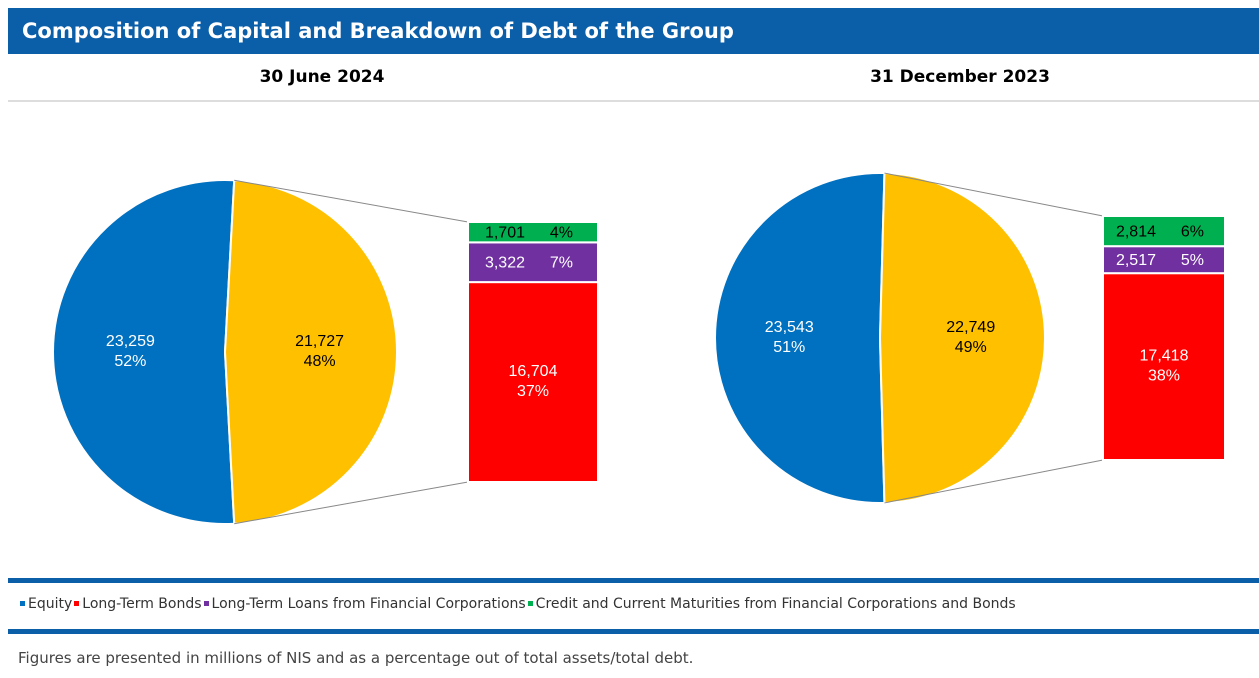 The height and width of the screenshot is (678, 1259). I want to click on value-label: 1,701, so click(505, 232).